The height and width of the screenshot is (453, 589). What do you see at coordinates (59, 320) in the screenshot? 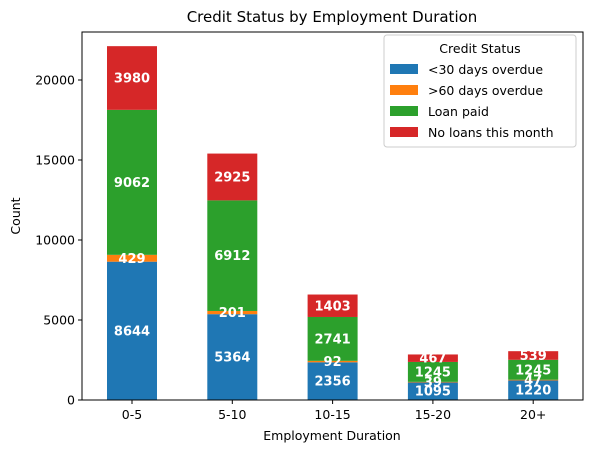
I see `y-tick-label: 5000` at bounding box center [59, 320].